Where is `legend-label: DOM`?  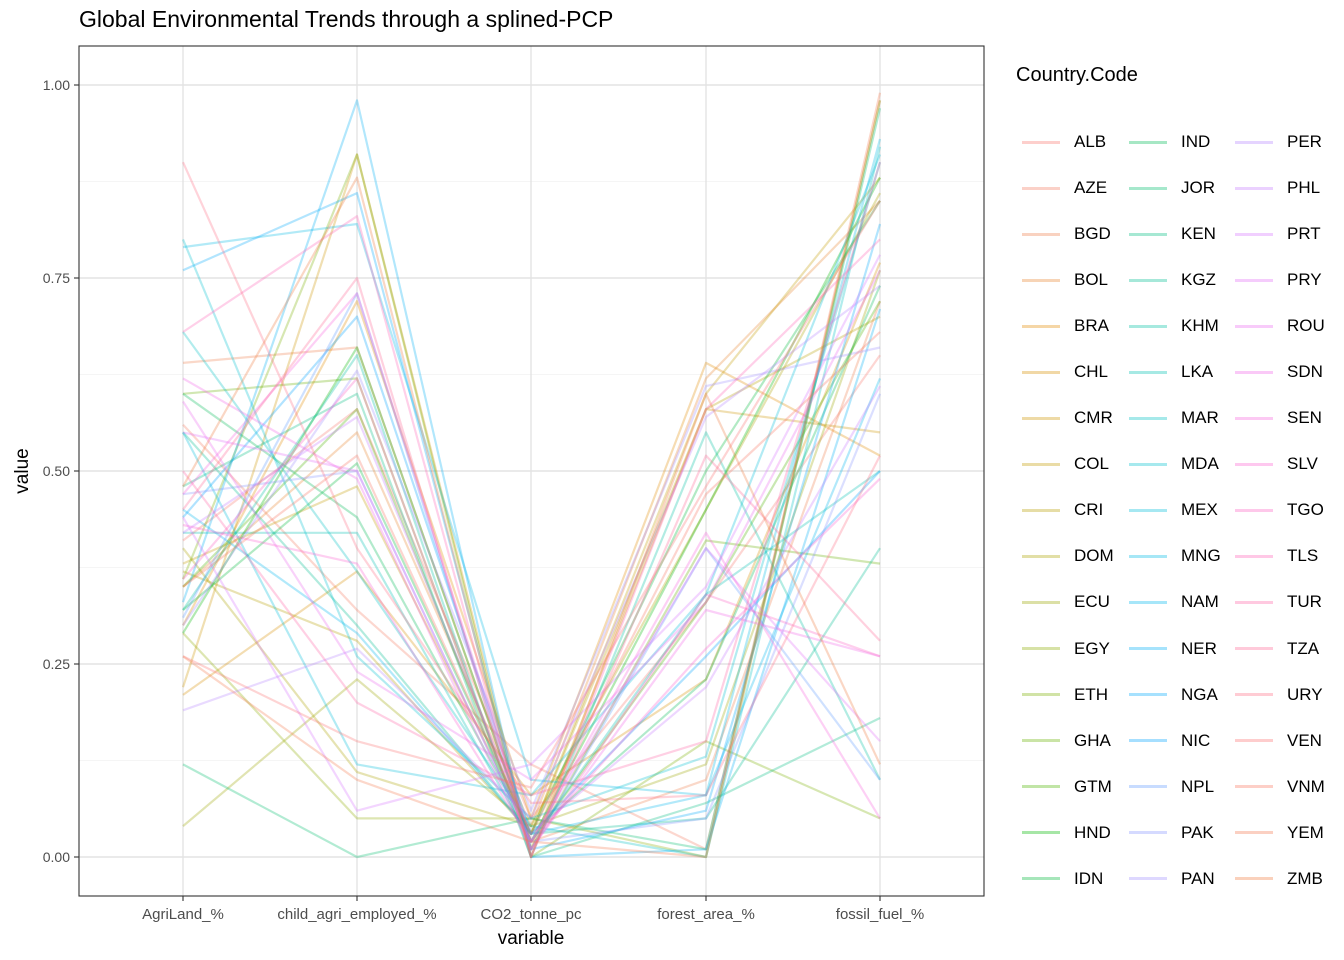 legend-label: DOM is located at coordinates (1094, 556).